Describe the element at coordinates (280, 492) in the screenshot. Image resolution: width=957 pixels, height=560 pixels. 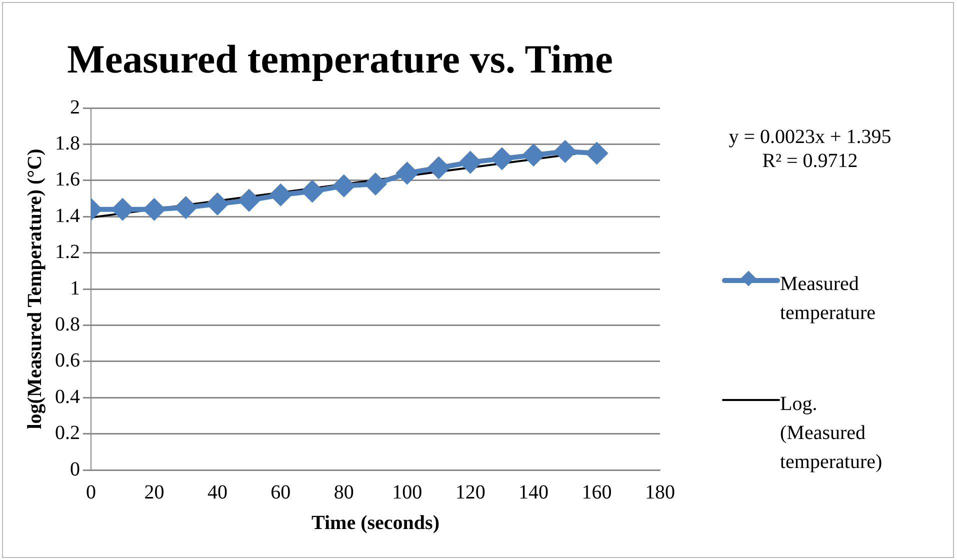
I see `x-tick-label: 60` at that location.